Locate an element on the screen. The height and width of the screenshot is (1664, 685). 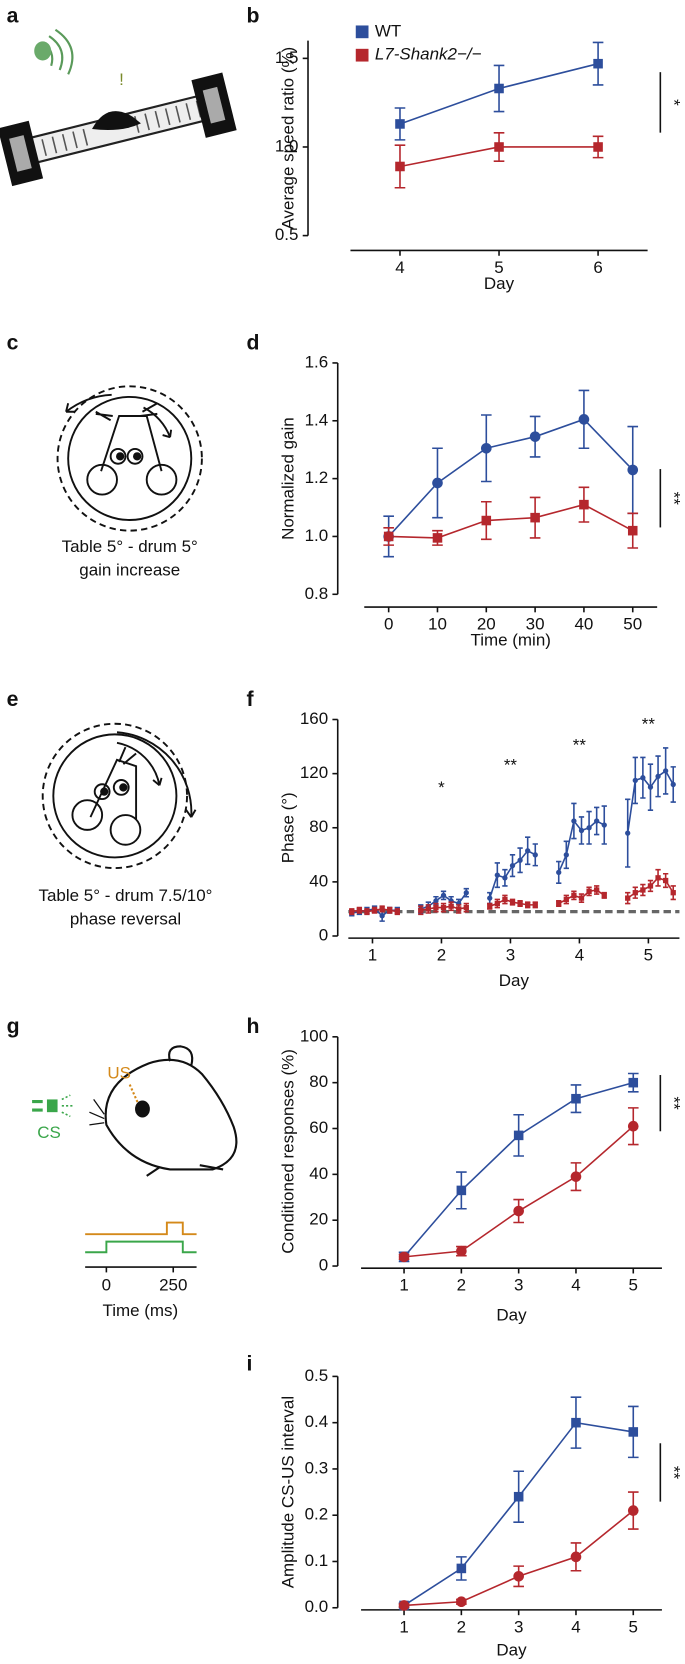
panel-label: i is located at coordinates (249, 1363).